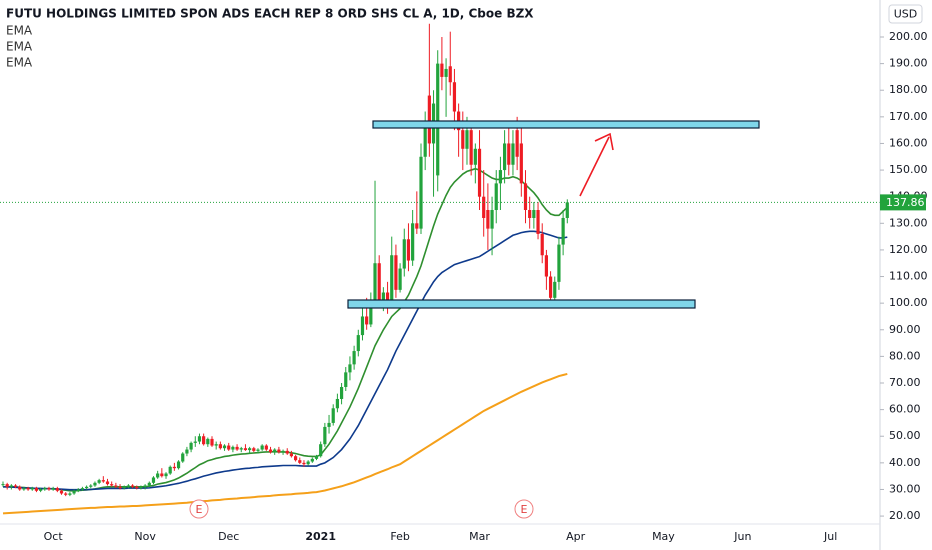  Describe the element at coordinates (905, 355) in the screenshot. I see `y-tick-label: 80.00` at that location.